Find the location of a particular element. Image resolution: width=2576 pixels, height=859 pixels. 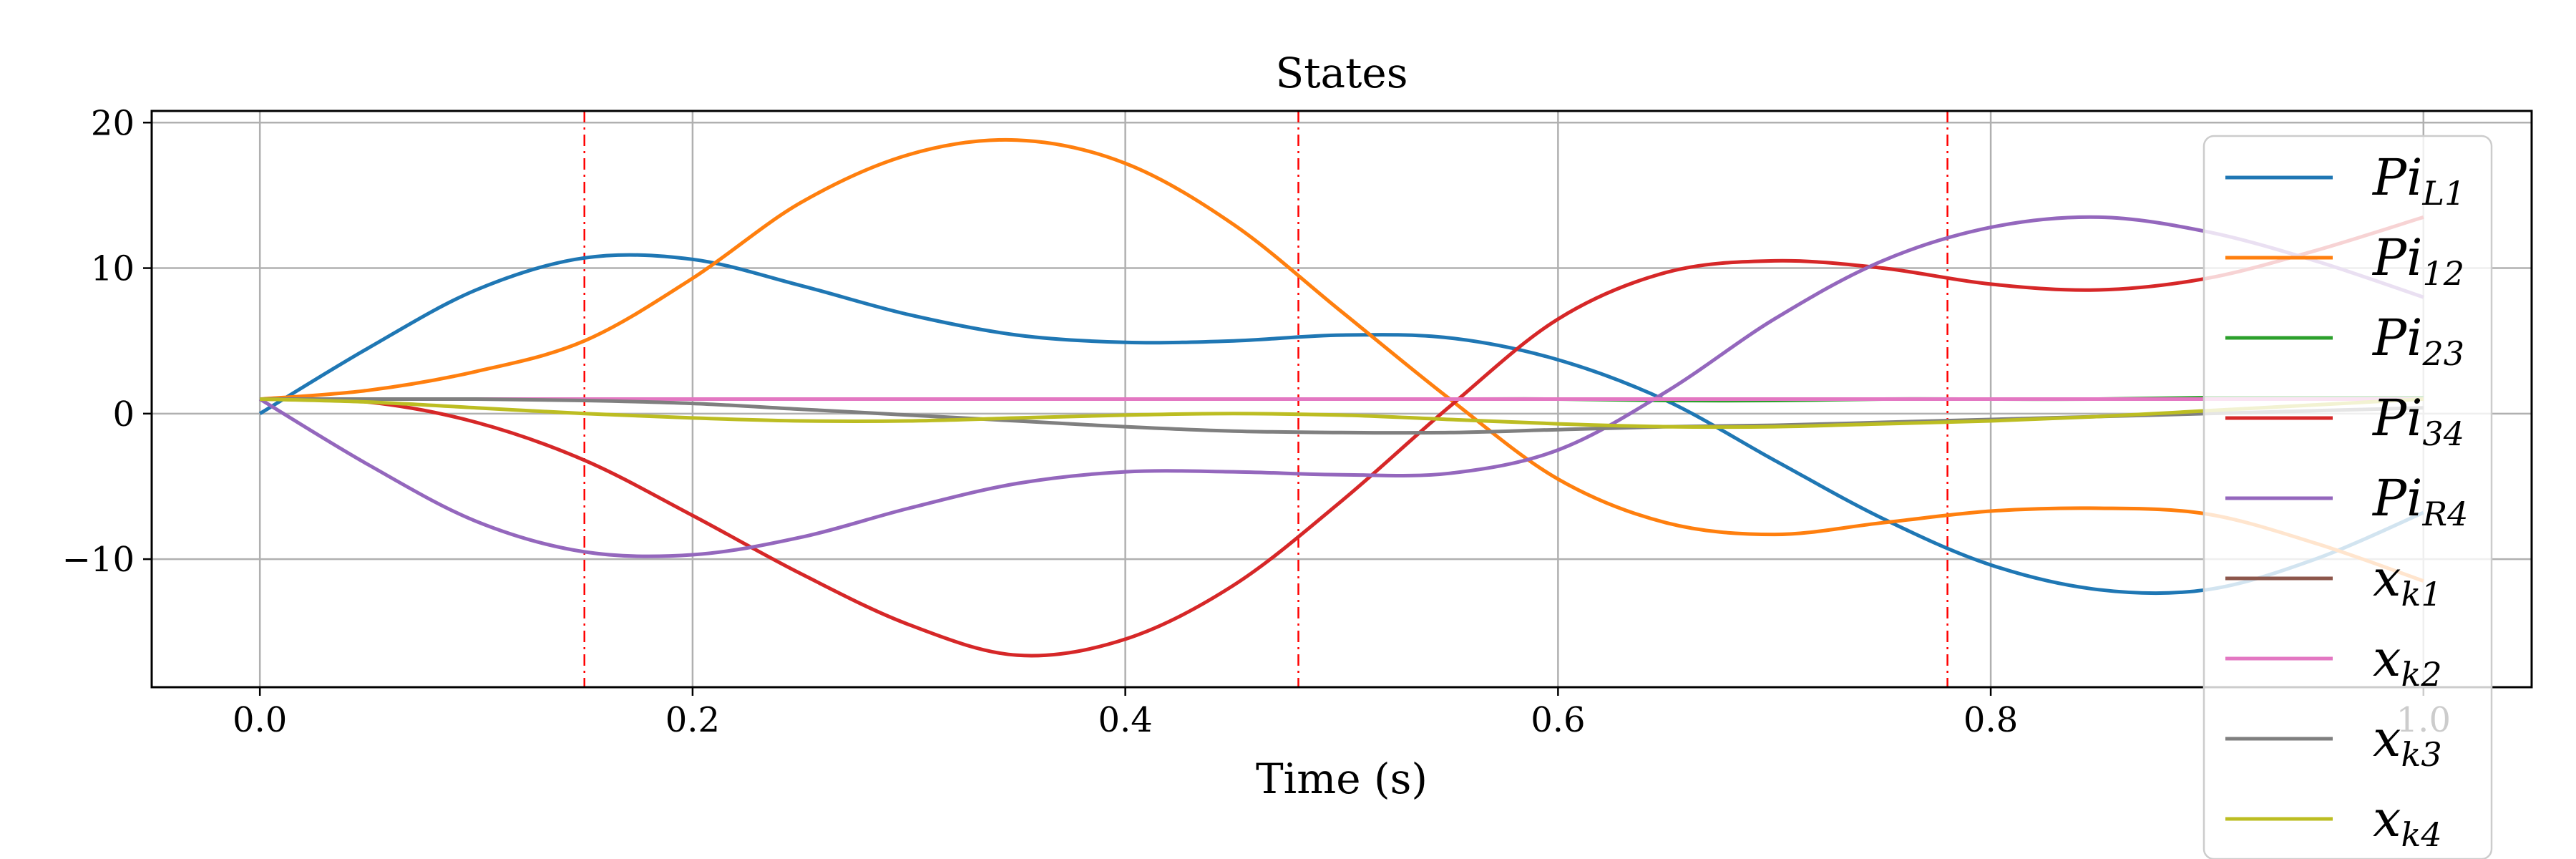

legend-label: PiR4 is located at coordinates (2419, 501).